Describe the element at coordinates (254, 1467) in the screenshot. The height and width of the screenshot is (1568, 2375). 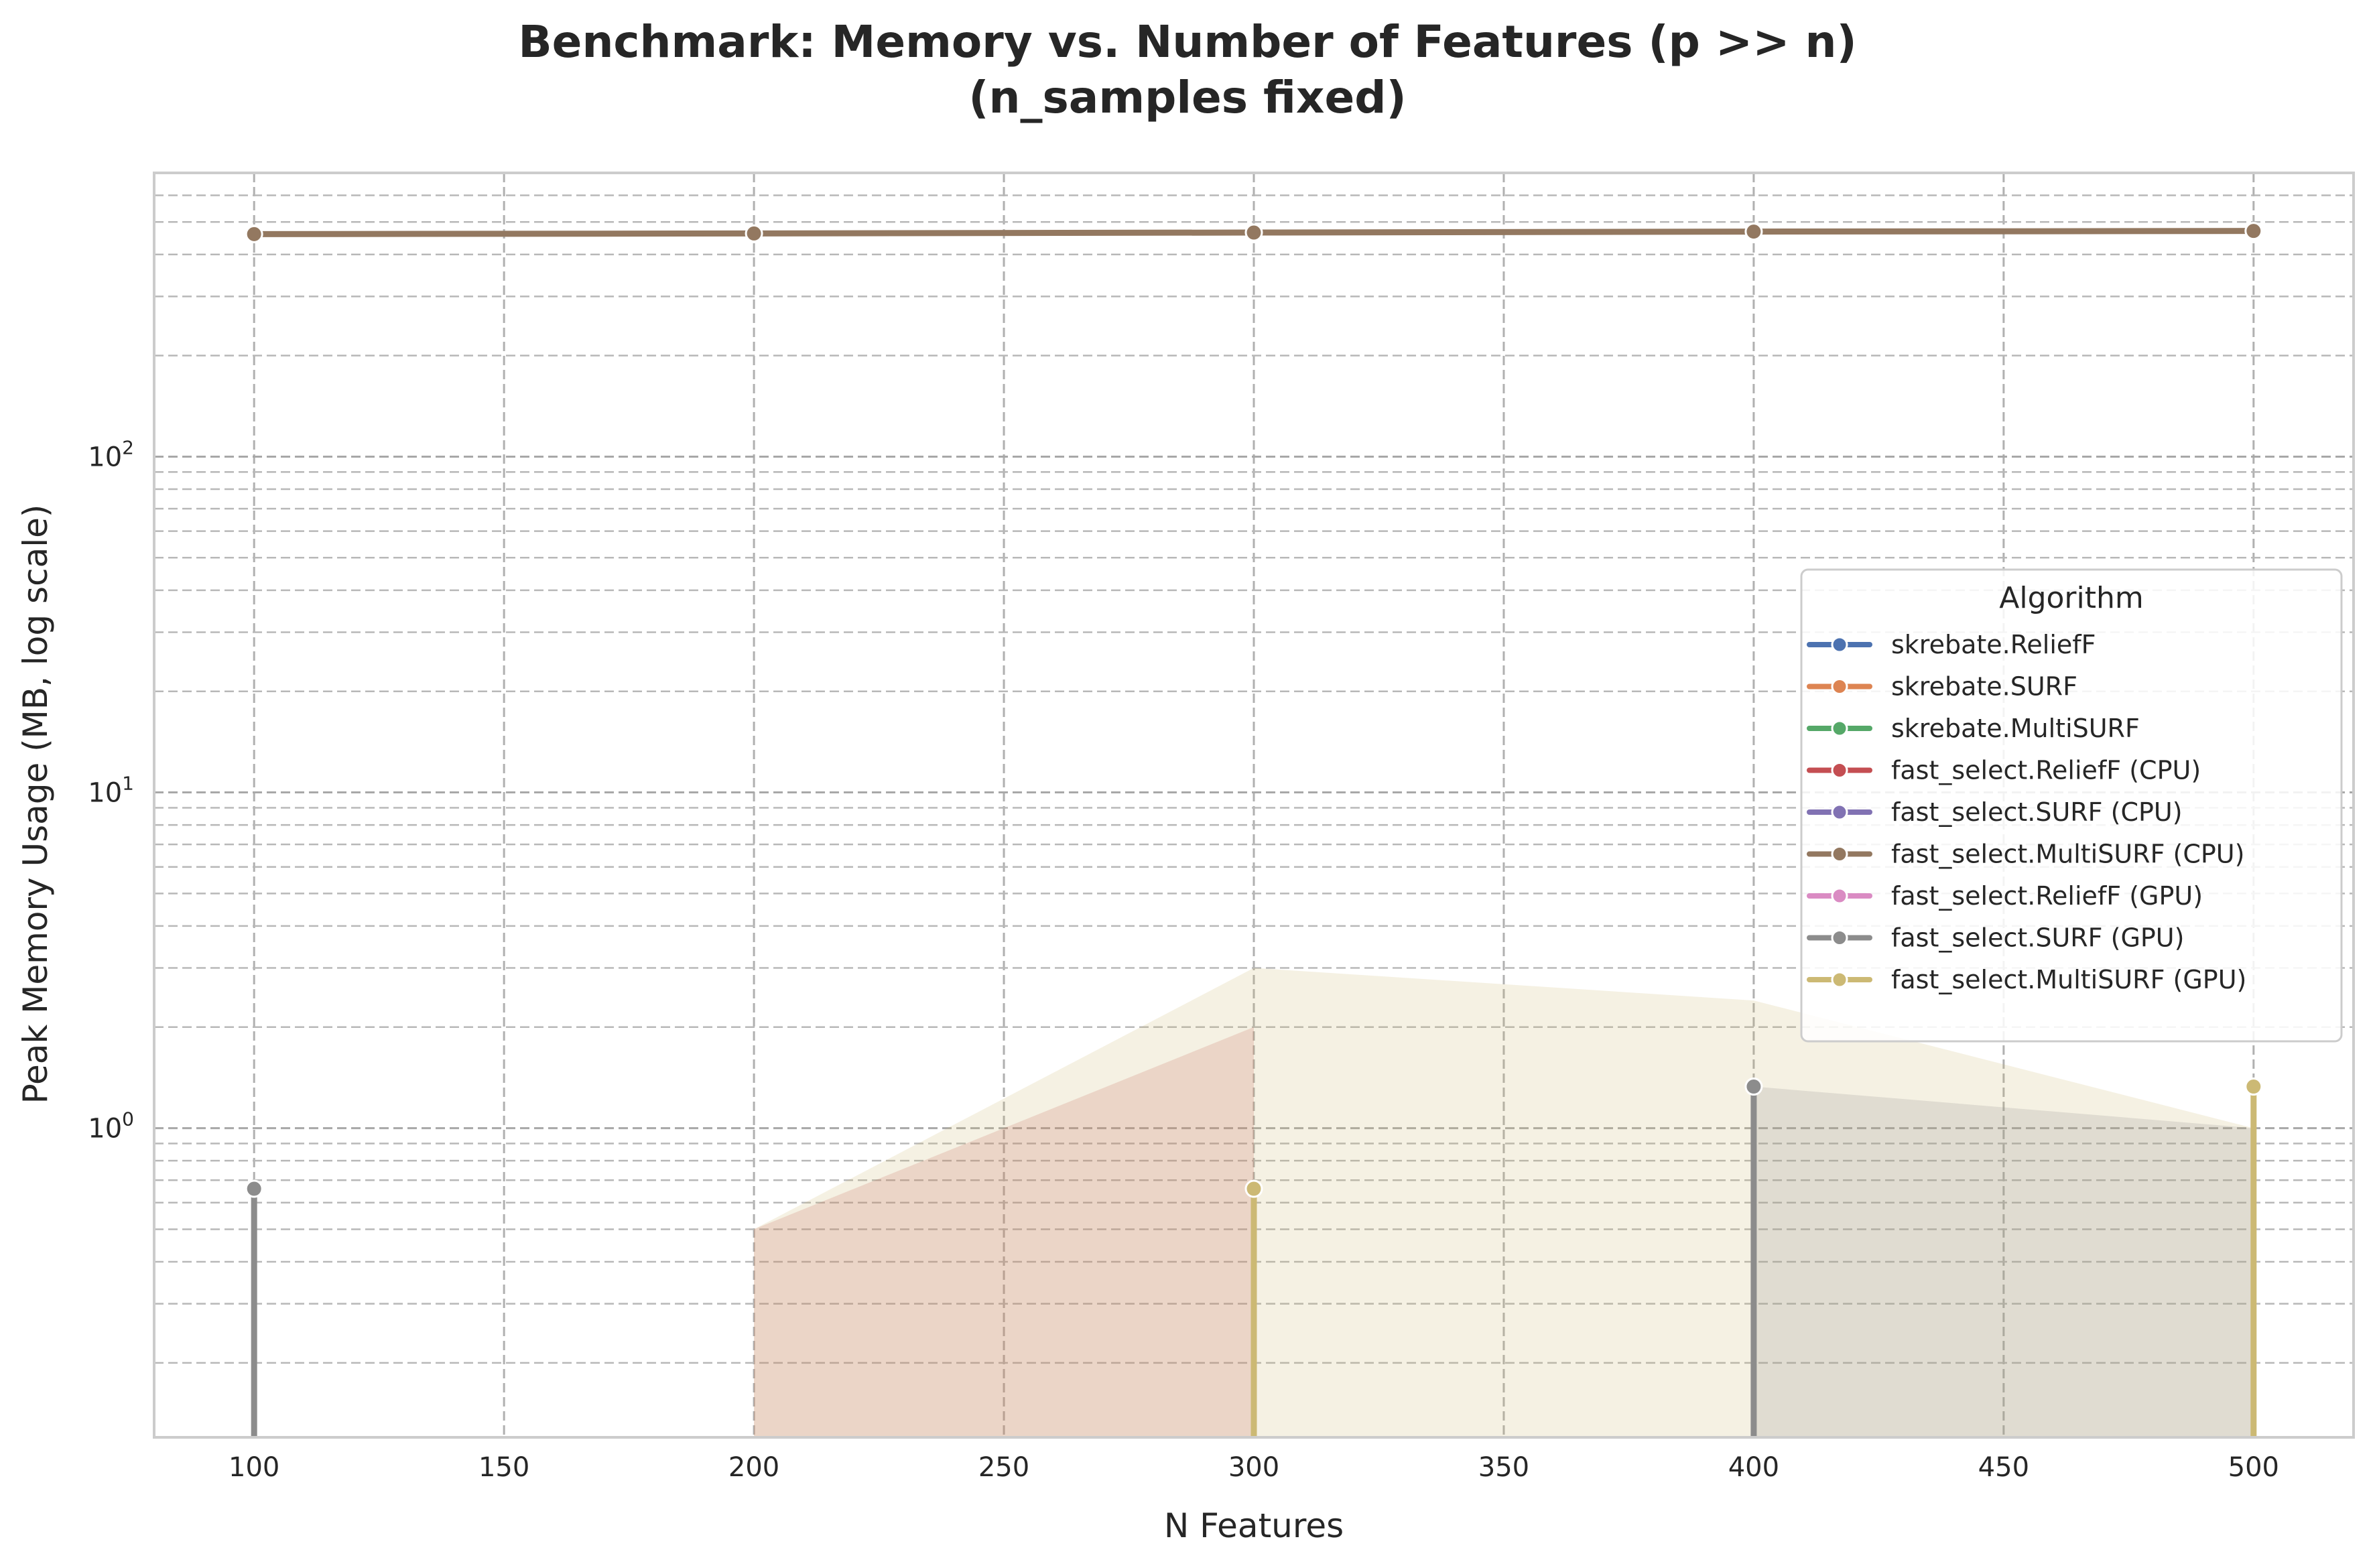
I see `x-tick-label: 100` at that location.